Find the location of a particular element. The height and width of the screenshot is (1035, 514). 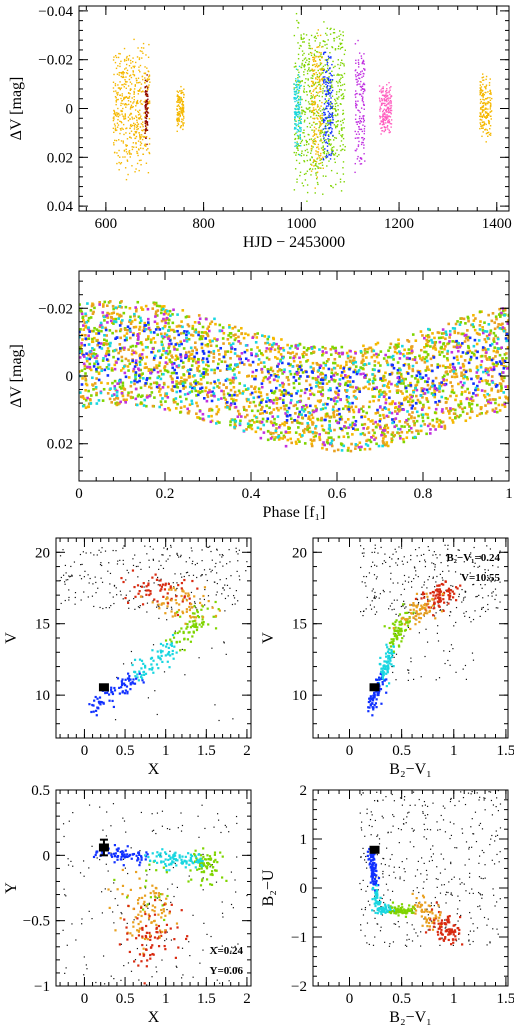

x-tick-label: 1200 is located at coordinates (399, 224).